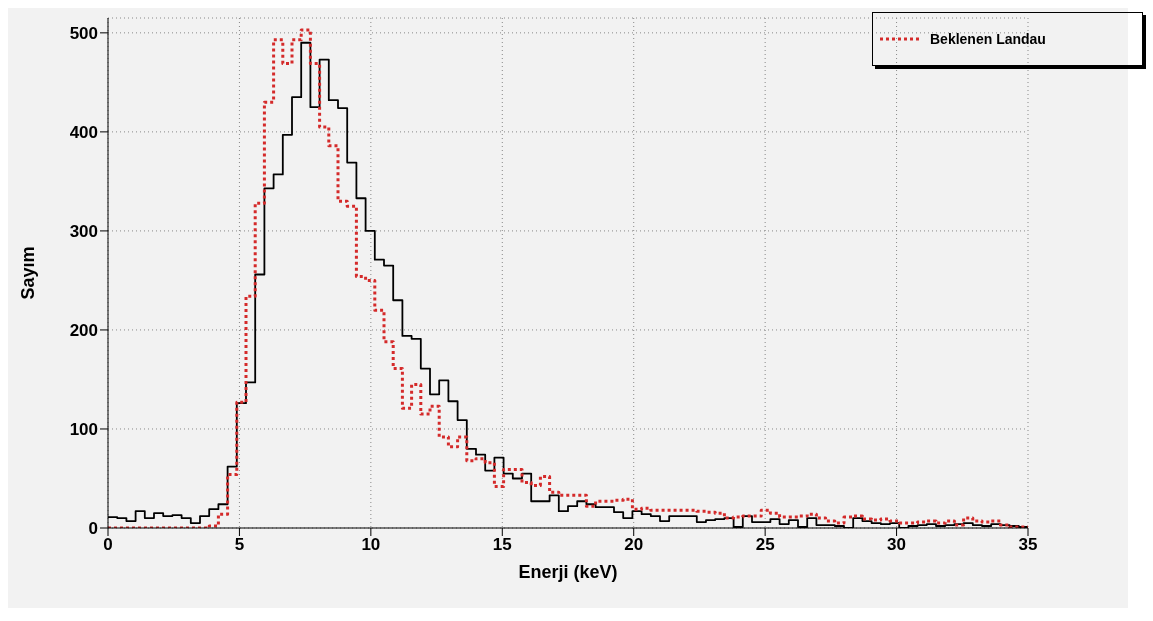  What do you see at coordinates (371, 545) in the screenshot?
I see `x-tick-label: 10` at bounding box center [371, 545].